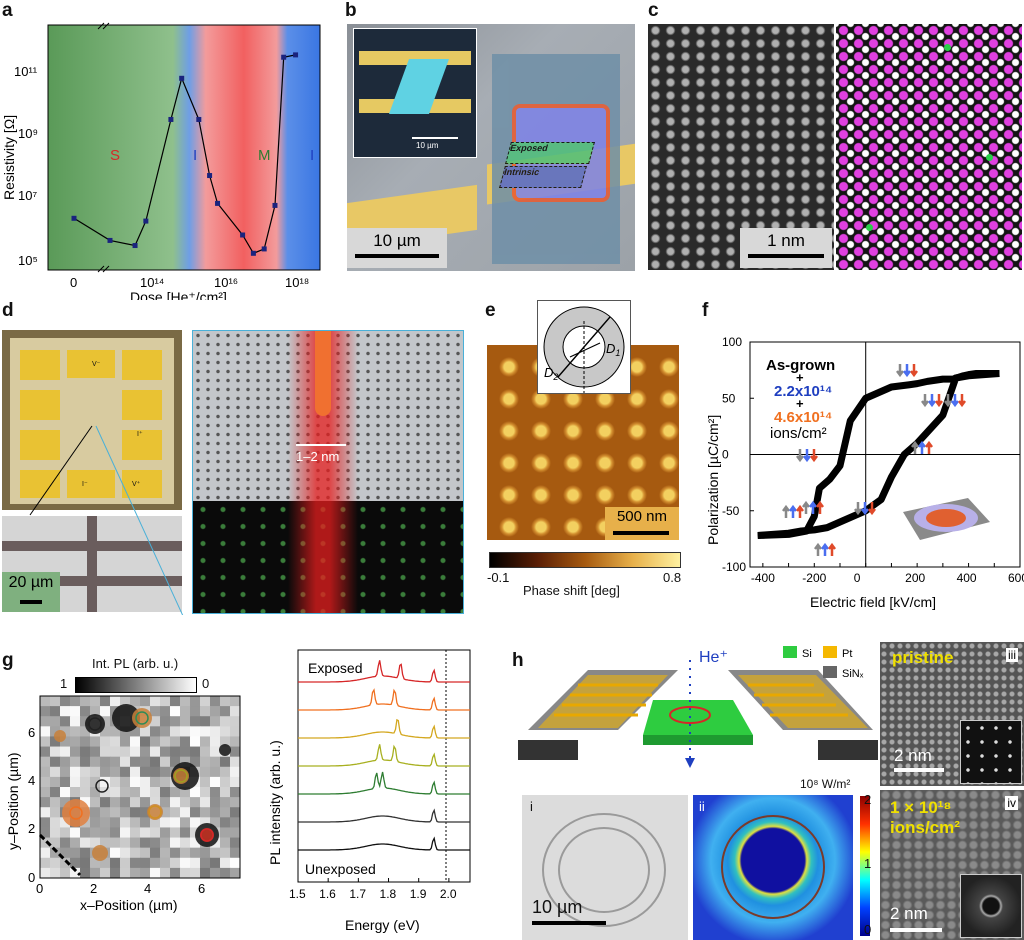  What do you see at coordinates (152, 282) in the screenshot?
I see `x-tick-1e14: 10¹⁴` at bounding box center [152, 282].